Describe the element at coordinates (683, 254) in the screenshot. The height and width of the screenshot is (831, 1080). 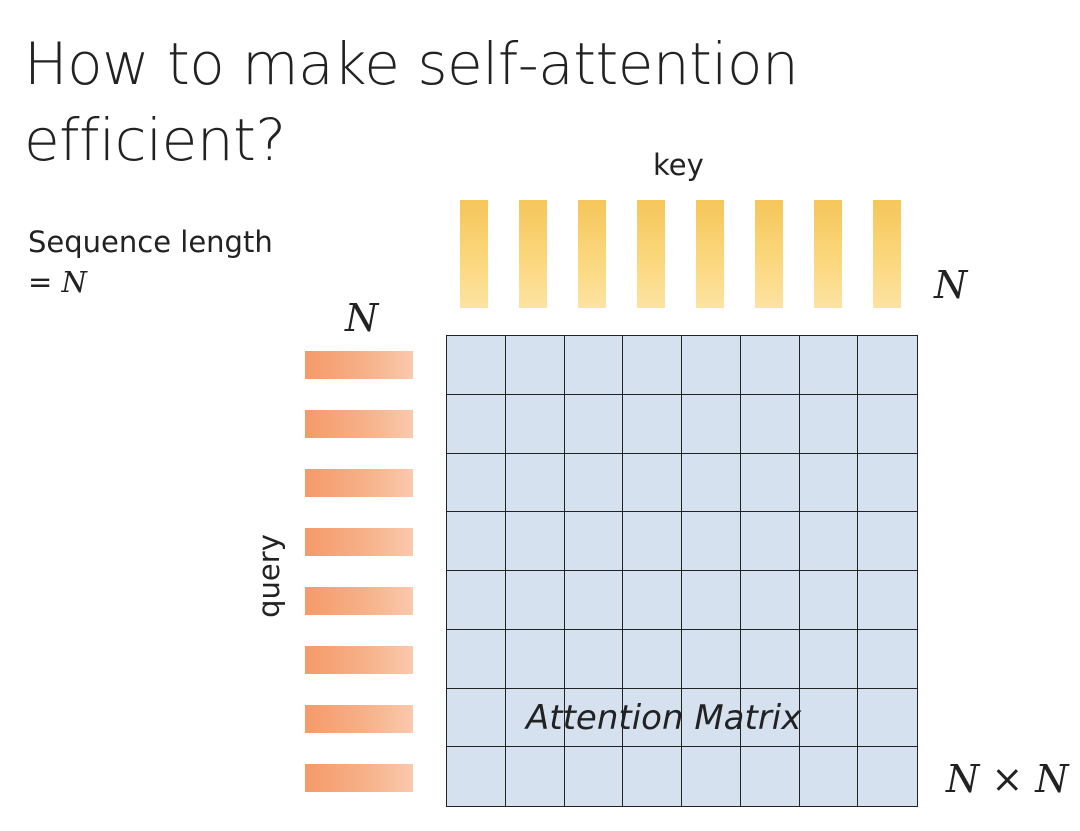
I see `key-vectors` at that location.